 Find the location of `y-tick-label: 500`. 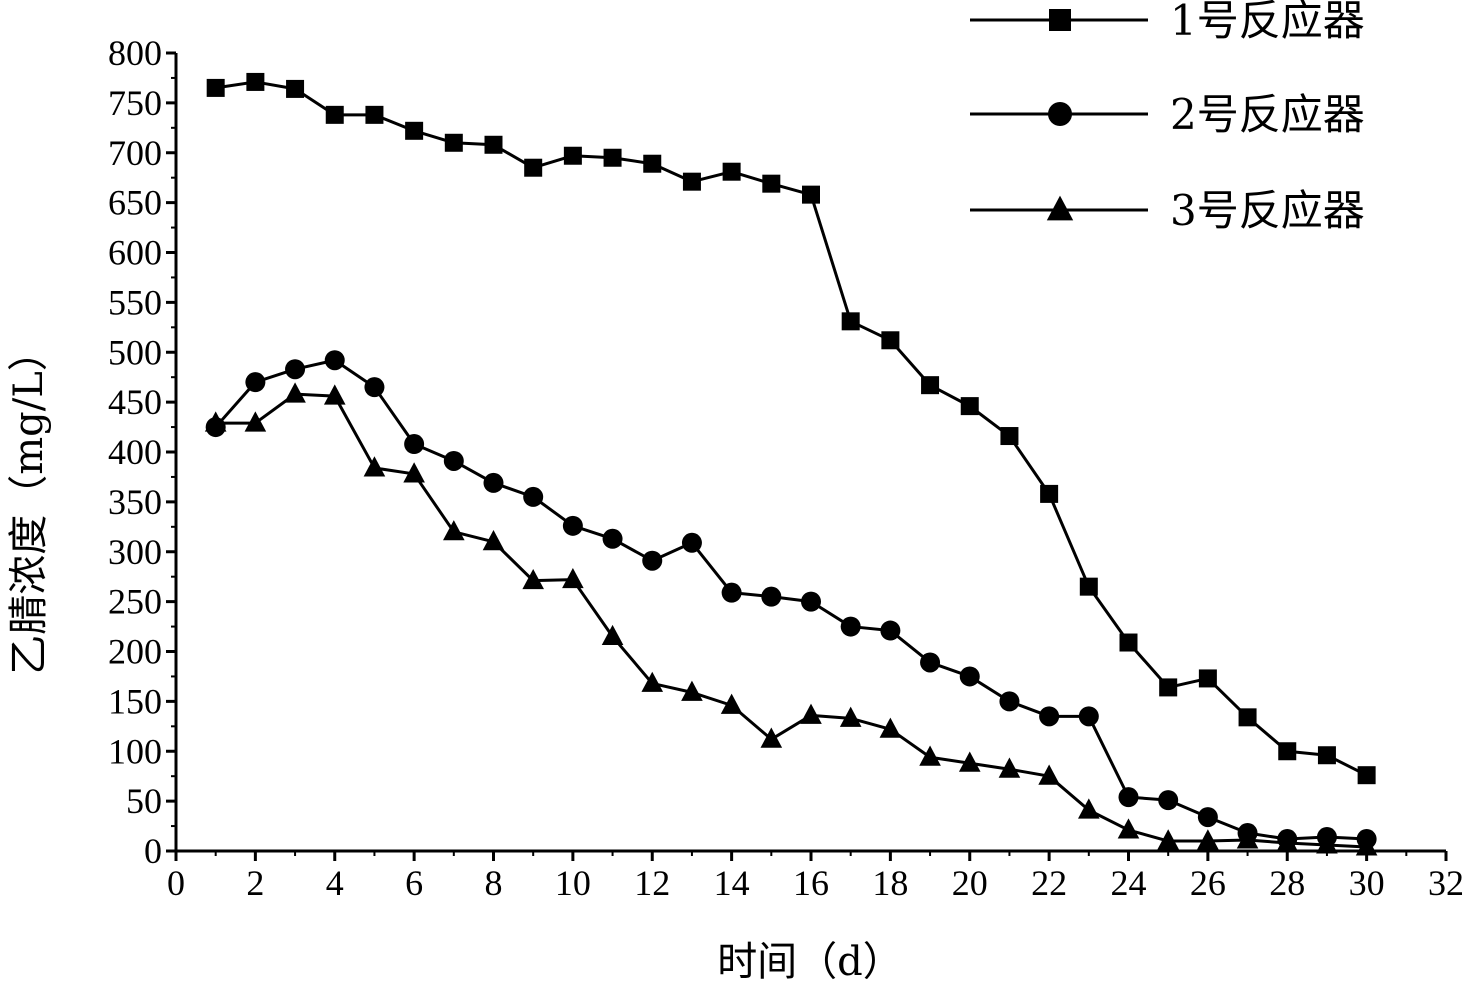

y-tick-label: 500 is located at coordinates (135, 352).